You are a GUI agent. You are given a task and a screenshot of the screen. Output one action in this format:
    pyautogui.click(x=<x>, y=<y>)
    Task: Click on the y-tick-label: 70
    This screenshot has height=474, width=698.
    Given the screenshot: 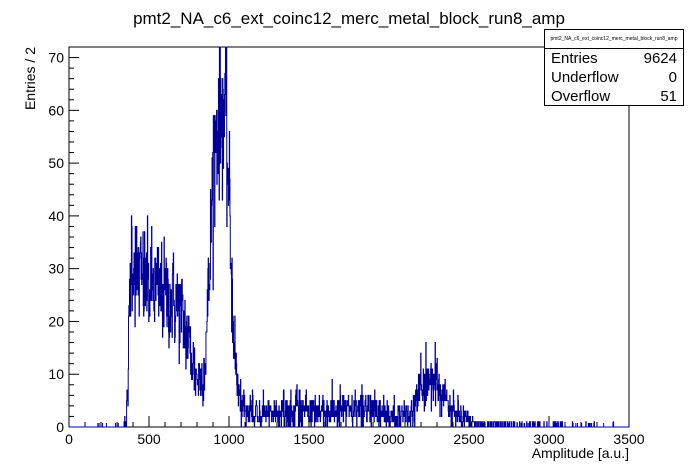 What is the action you would take?
    pyautogui.click(x=56, y=58)
    